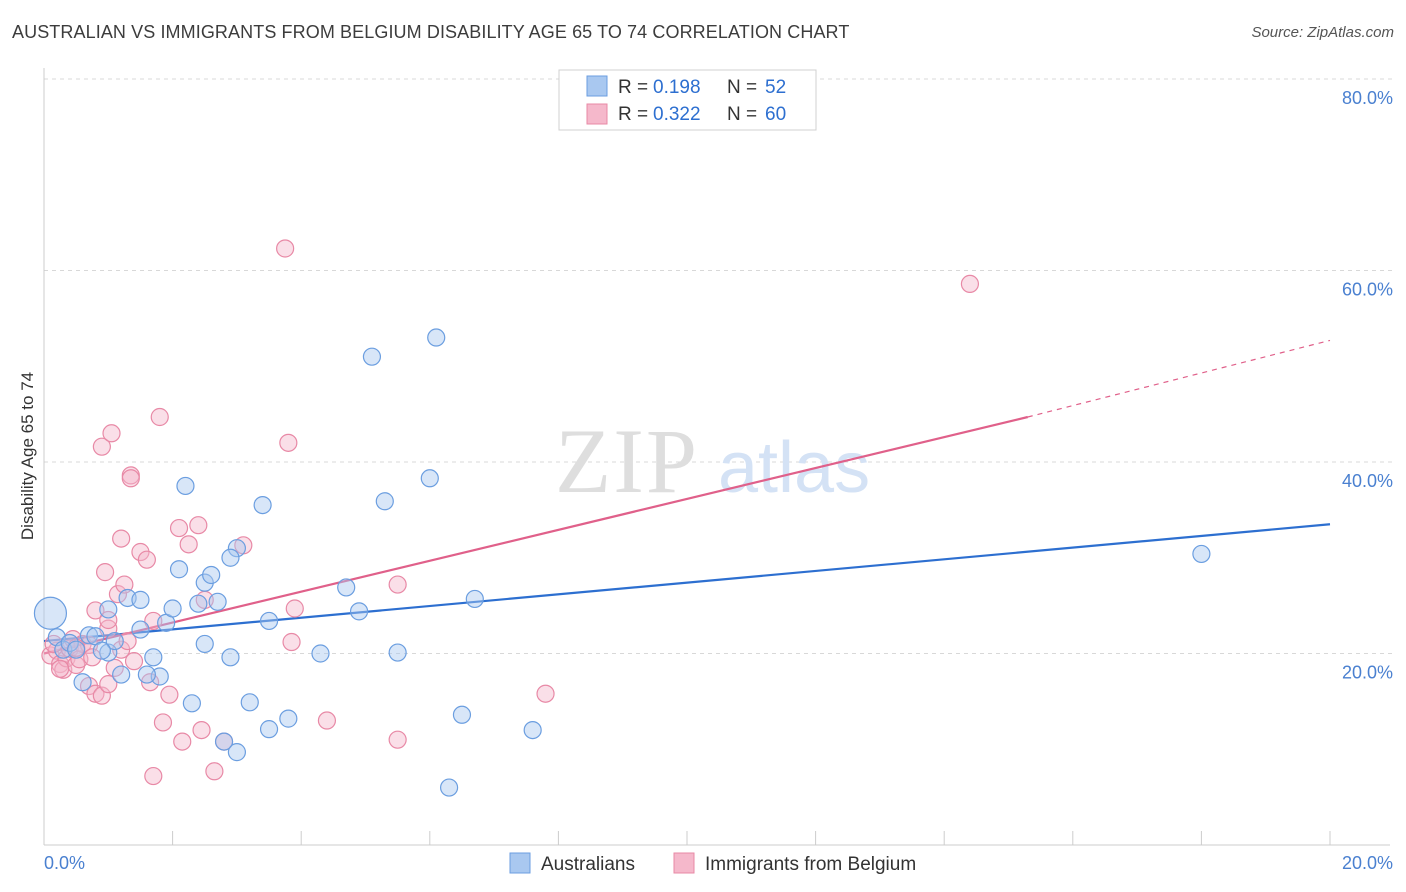 The image size is (1406, 892). What do you see at coordinates (775, 114) in the screenshot?
I see `stats-legend-n-value: 60` at bounding box center [775, 114].